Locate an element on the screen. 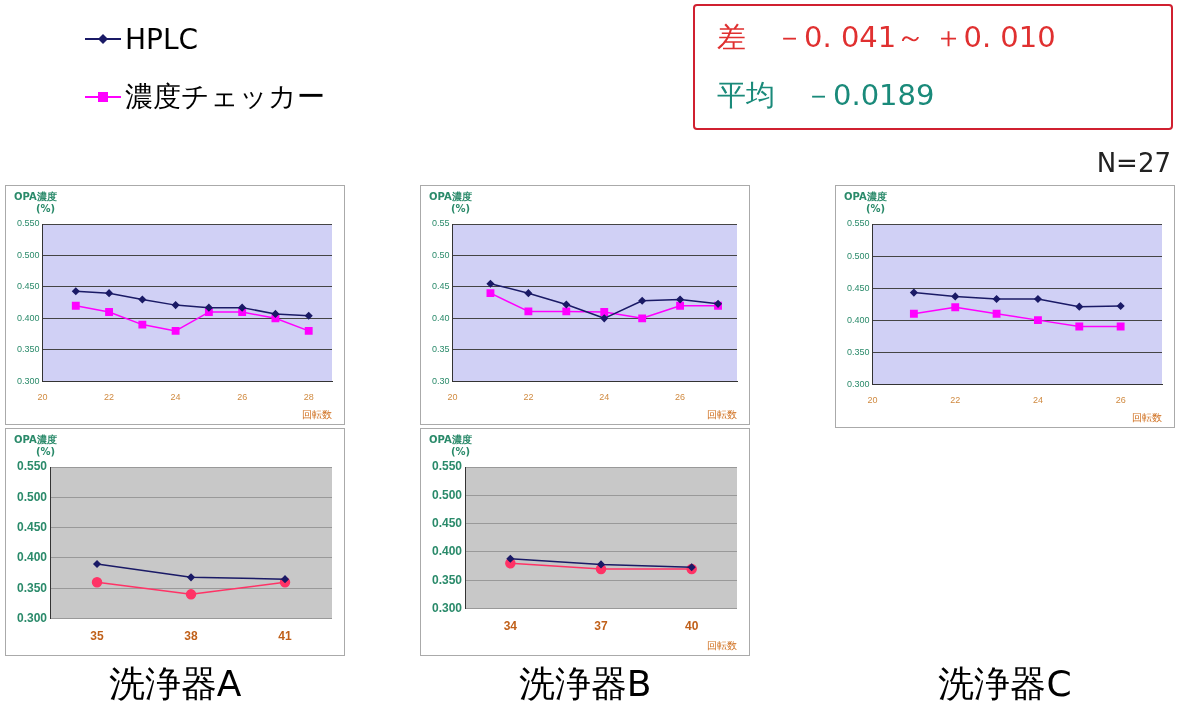  text: 洗浄器C is located at coordinates (1005, 684).